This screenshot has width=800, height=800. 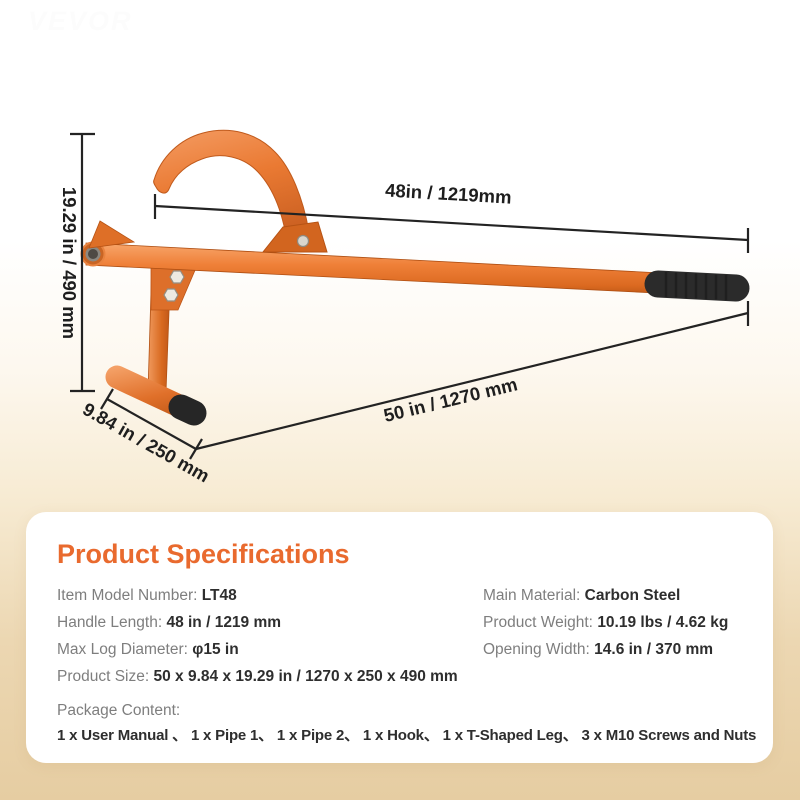 I want to click on spec-opening-width: Opening Width: 14.6 in / 370 mm, so click(x=612, y=649).